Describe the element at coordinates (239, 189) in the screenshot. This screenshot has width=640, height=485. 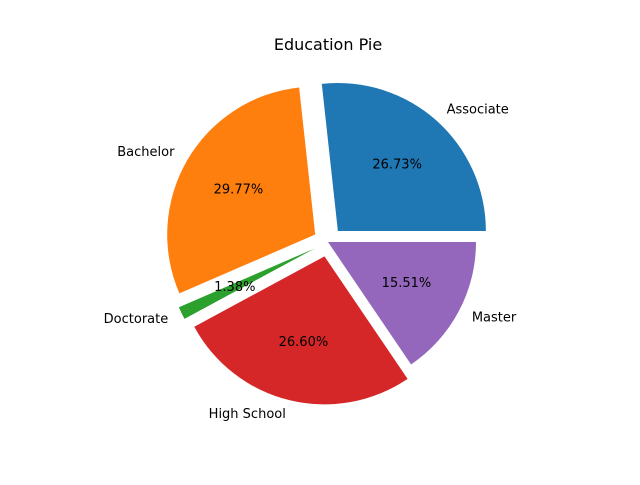
I see `slice-percent-bachelor: 29.77%` at that location.